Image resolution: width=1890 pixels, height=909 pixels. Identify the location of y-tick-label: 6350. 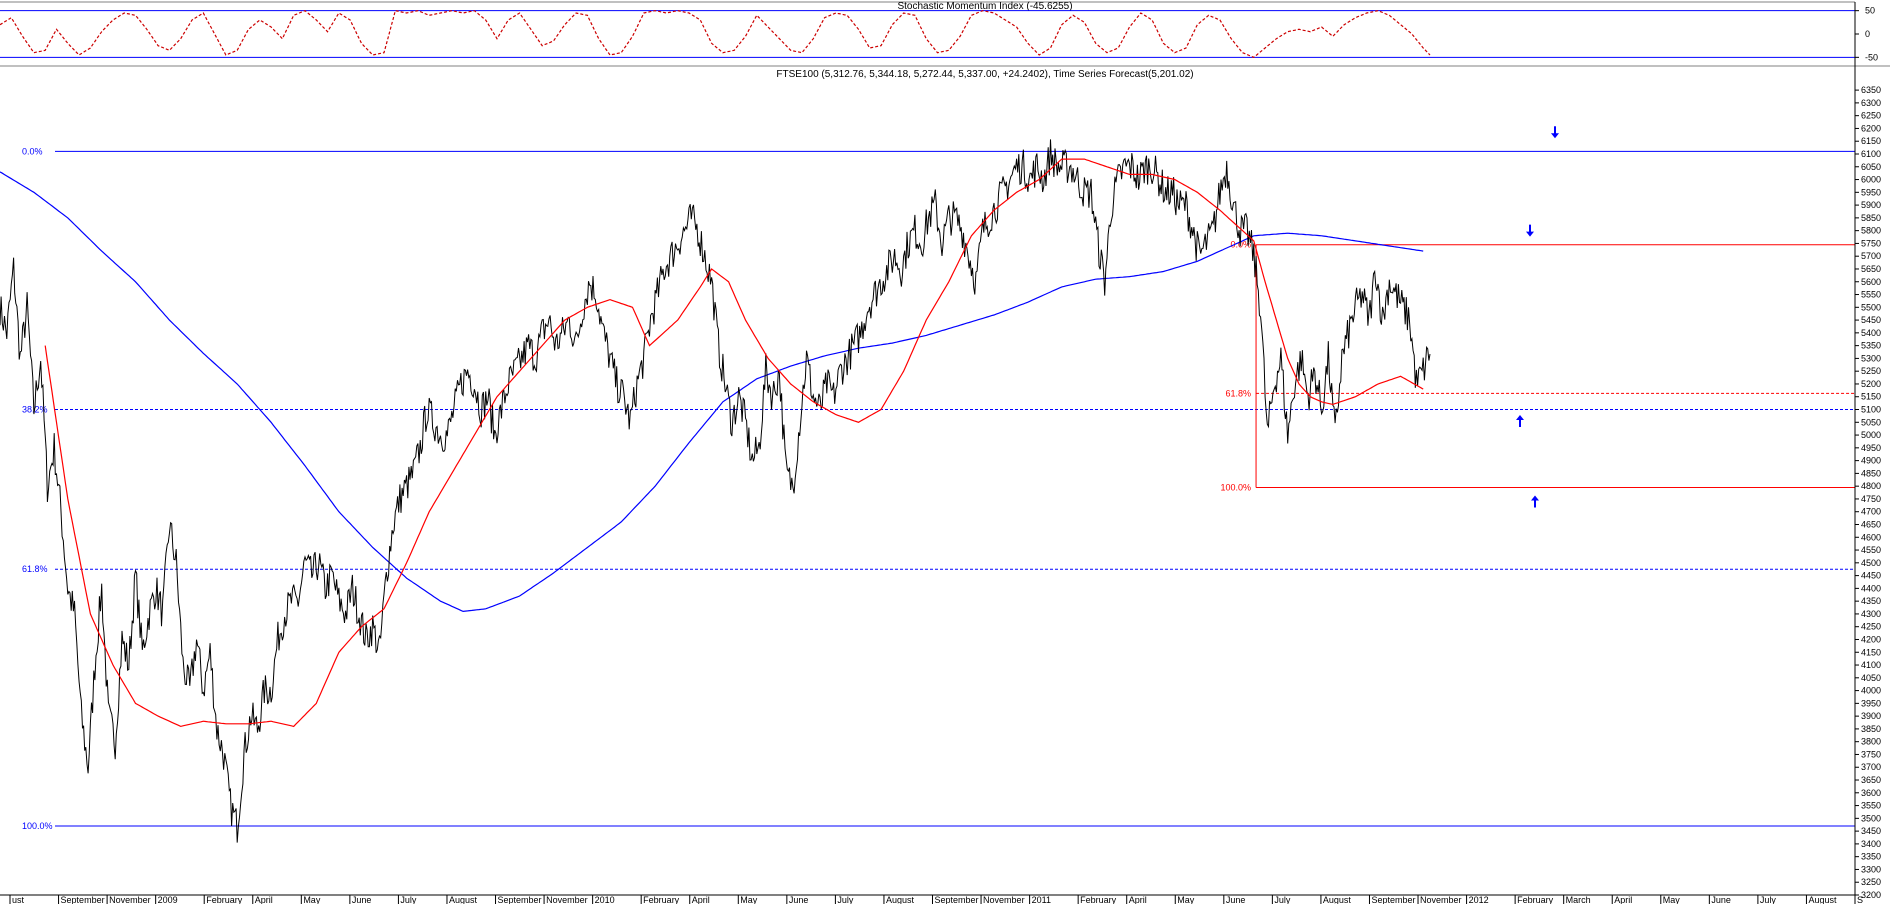
(1871, 90).